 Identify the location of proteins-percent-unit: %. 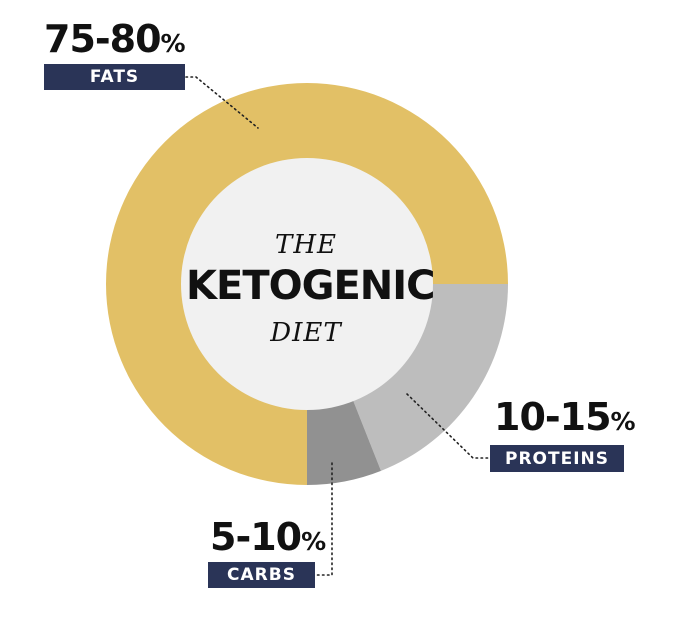
(623, 421).